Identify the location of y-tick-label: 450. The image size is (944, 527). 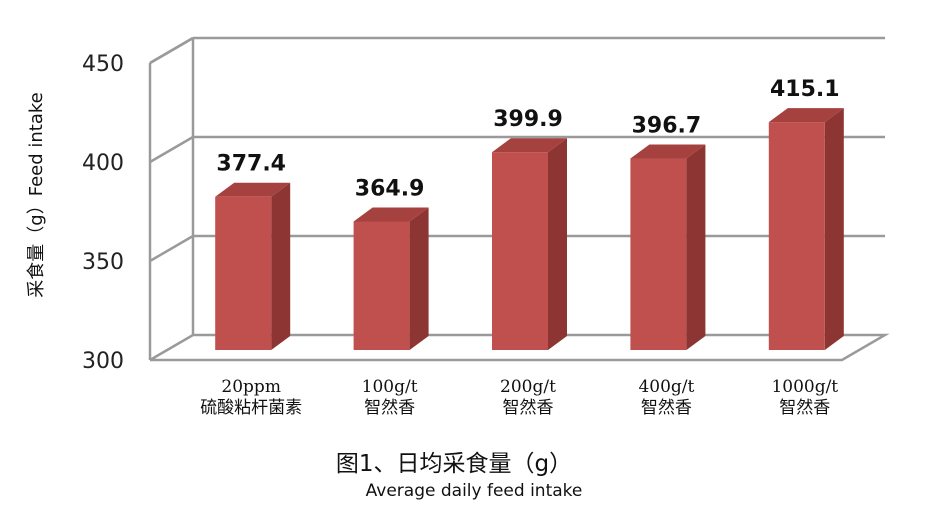
(103, 64).